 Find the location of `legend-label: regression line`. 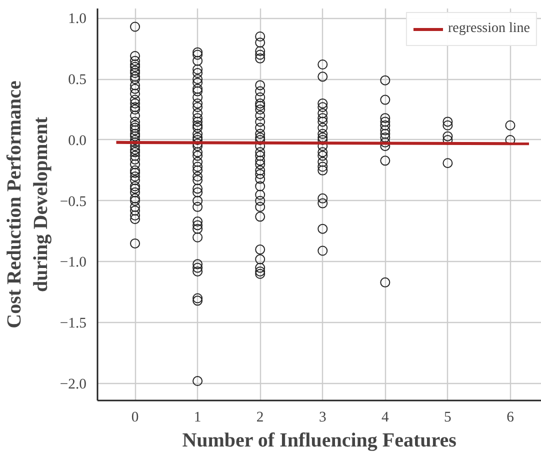

legend-label: regression line is located at coordinates (489, 29).